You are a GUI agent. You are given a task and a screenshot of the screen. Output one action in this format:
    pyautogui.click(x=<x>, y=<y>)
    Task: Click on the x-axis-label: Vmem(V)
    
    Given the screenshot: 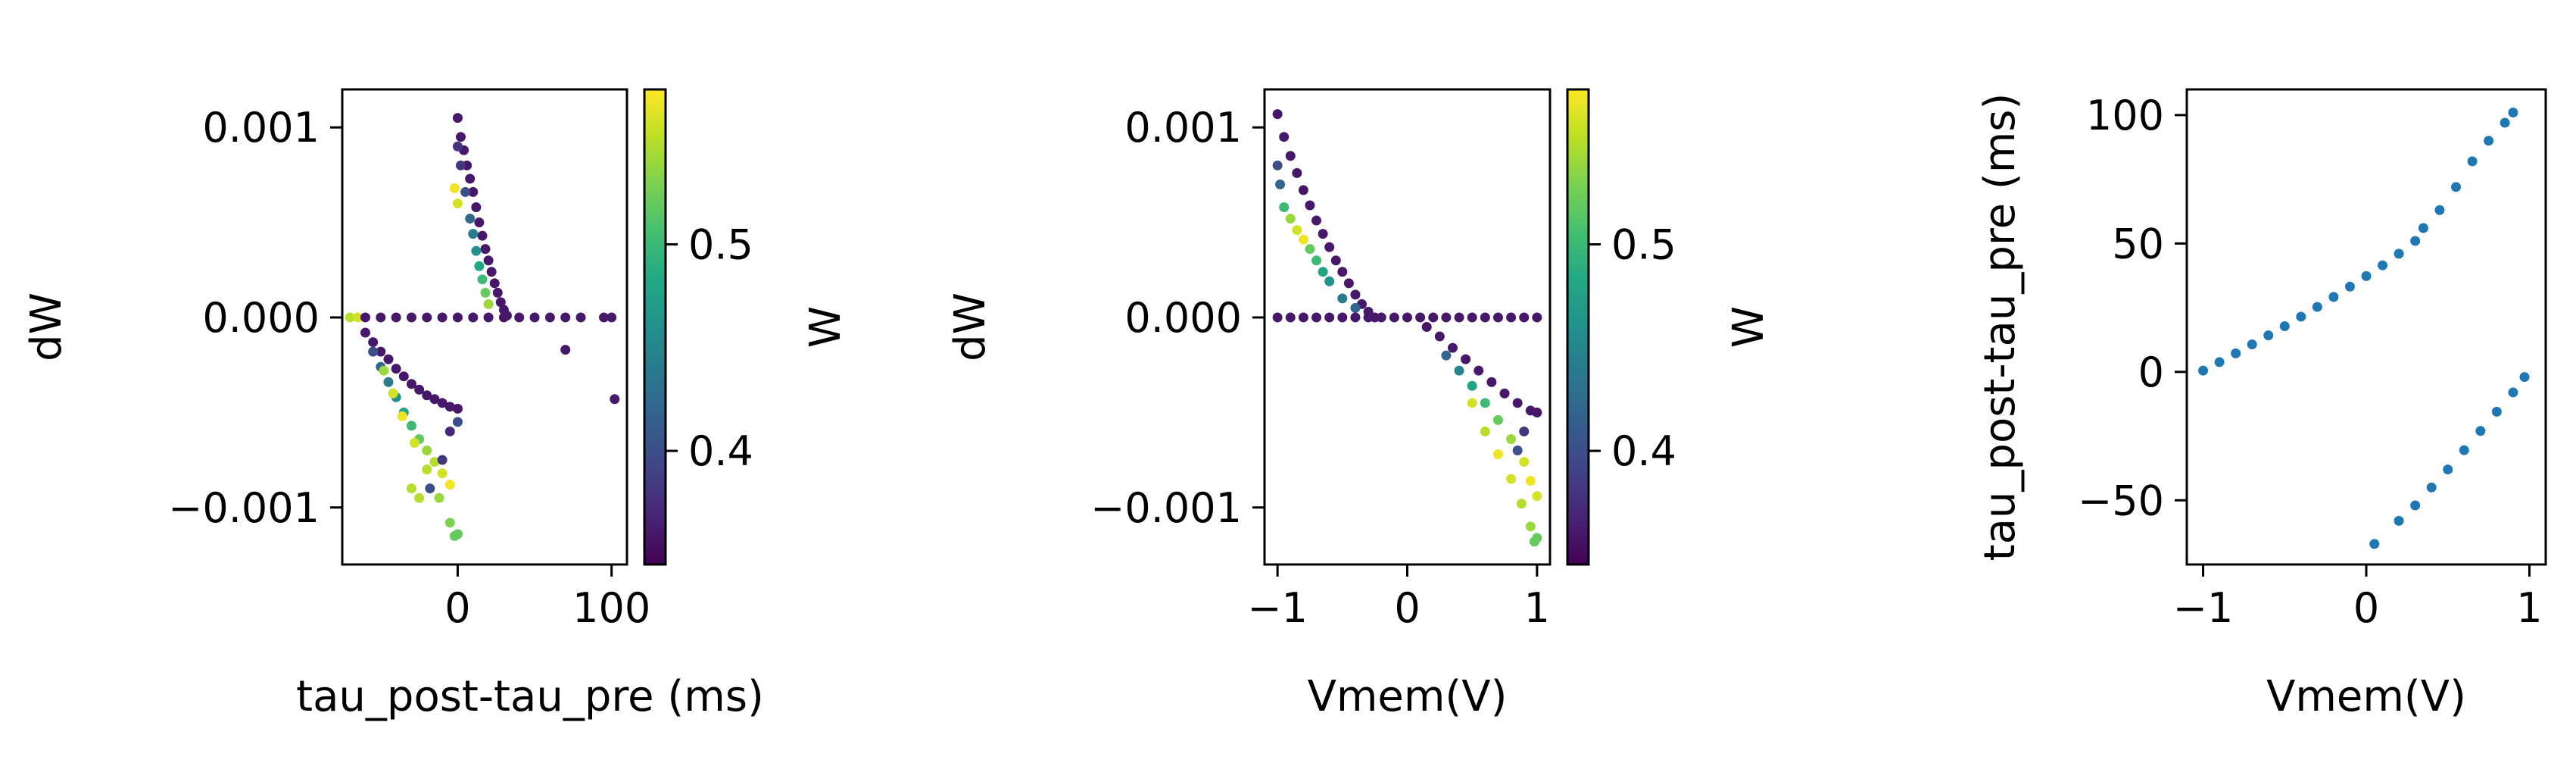 What is the action you would take?
    pyautogui.click(x=1408, y=696)
    